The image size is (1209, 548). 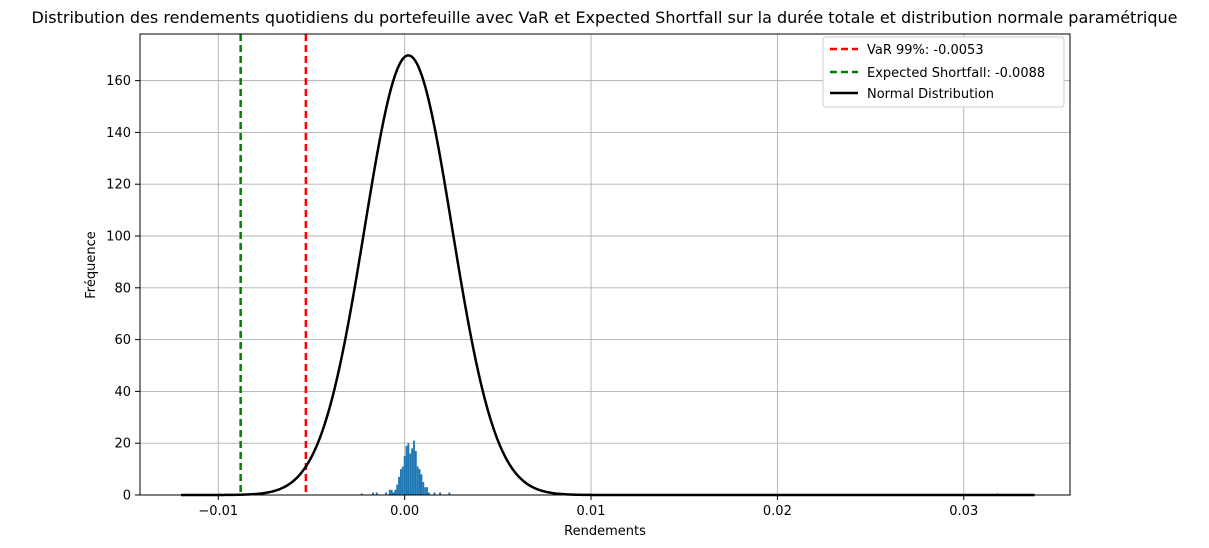 What do you see at coordinates (118, 185) in the screenshot?
I see `y-tick-label: 120` at bounding box center [118, 185].